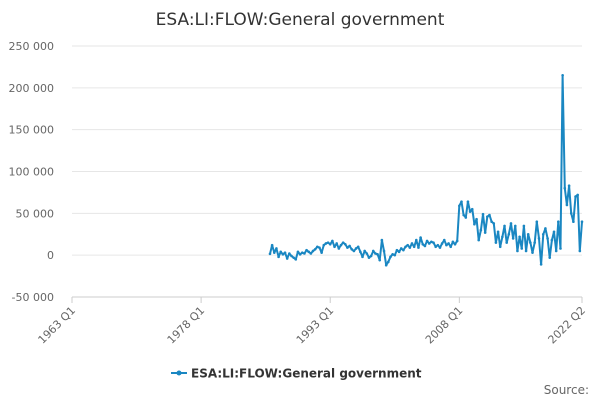  What do you see at coordinates (296, 374) in the screenshot?
I see `legend: ESA:LI:FLOW:General government` at bounding box center [296, 374].